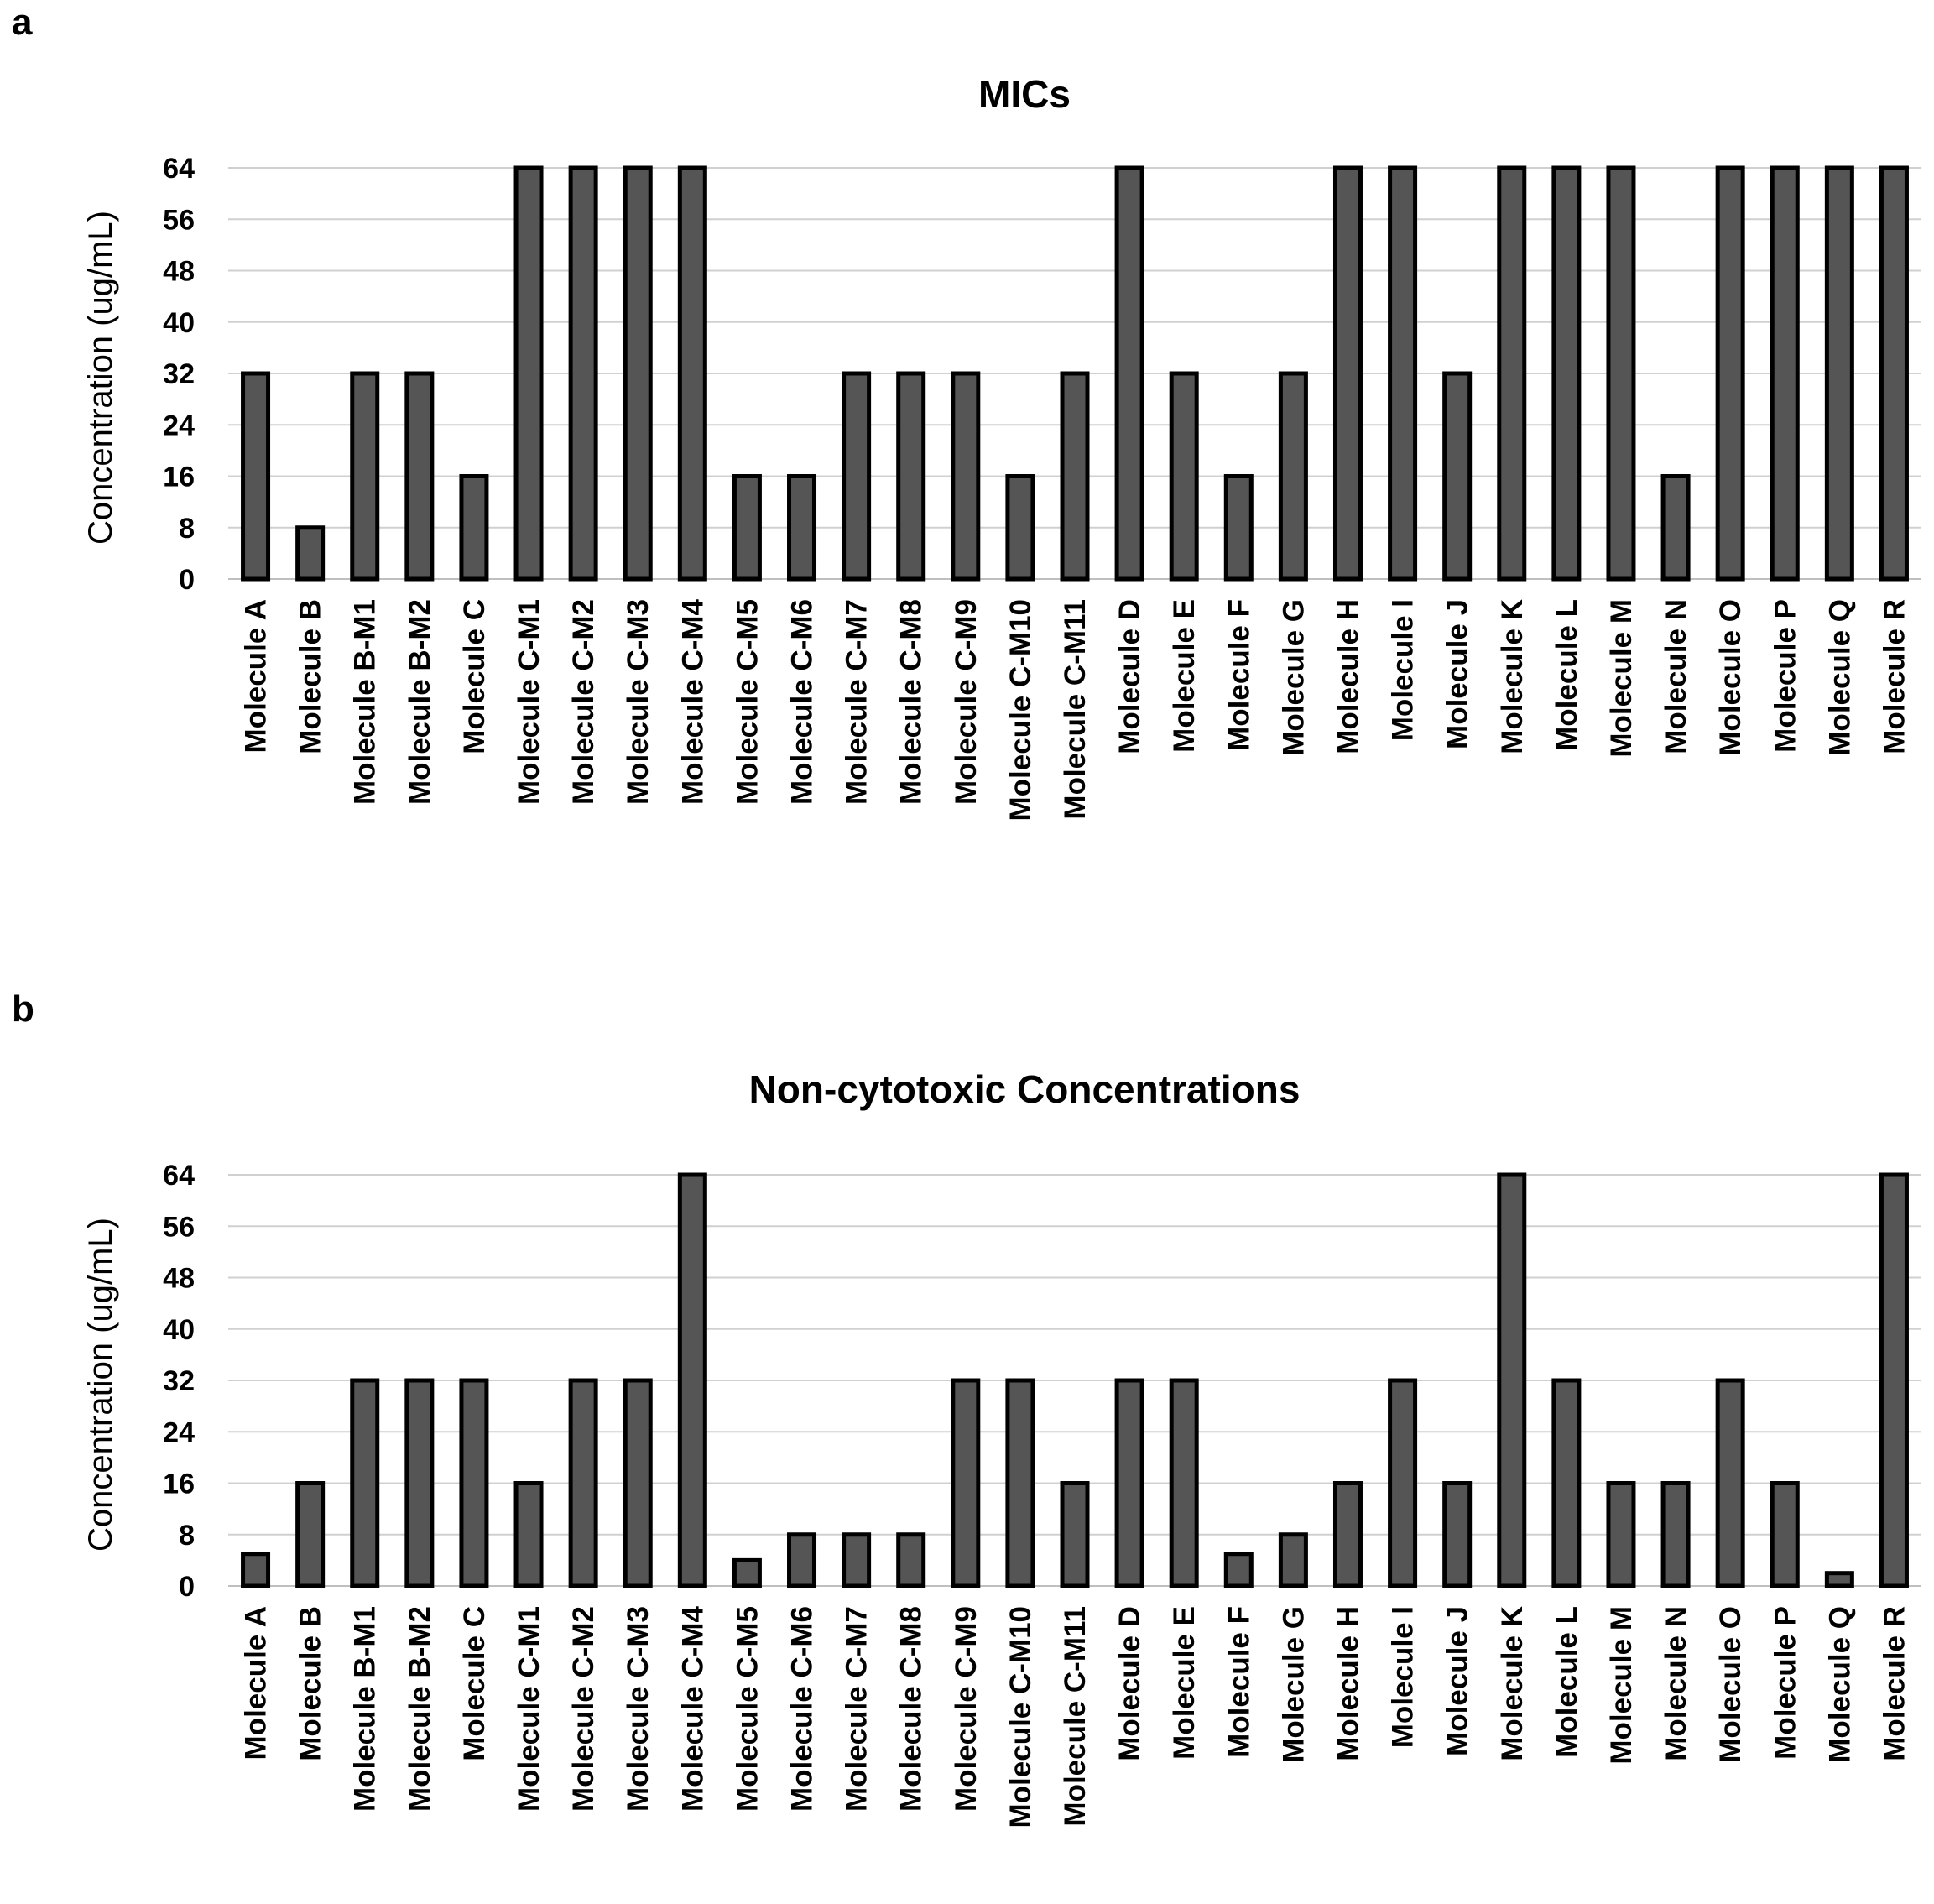 Image resolution: width=1934 pixels, height=1904 pixels. I want to click on x-tick-label: Molecule N, so click(1676, 677).